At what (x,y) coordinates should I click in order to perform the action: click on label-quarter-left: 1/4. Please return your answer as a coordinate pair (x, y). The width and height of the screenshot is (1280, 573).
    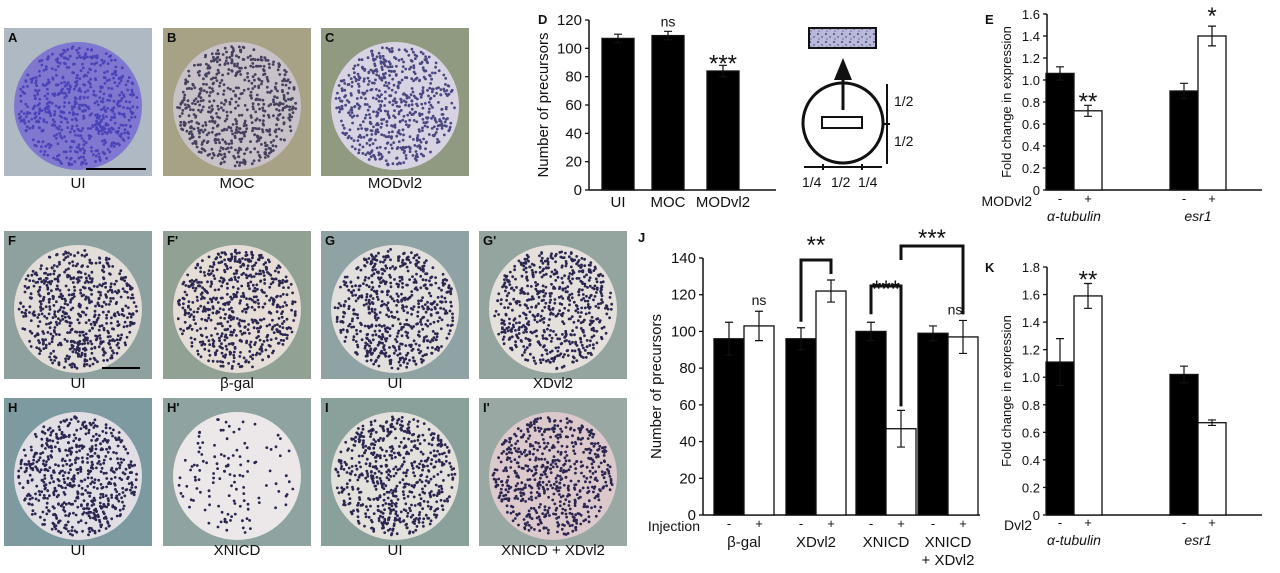
    Looking at the image, I should click on (812, 182).